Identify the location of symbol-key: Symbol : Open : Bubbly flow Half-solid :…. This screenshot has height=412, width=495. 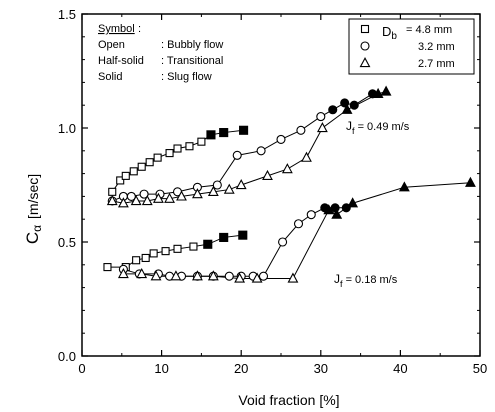
(160, 53).